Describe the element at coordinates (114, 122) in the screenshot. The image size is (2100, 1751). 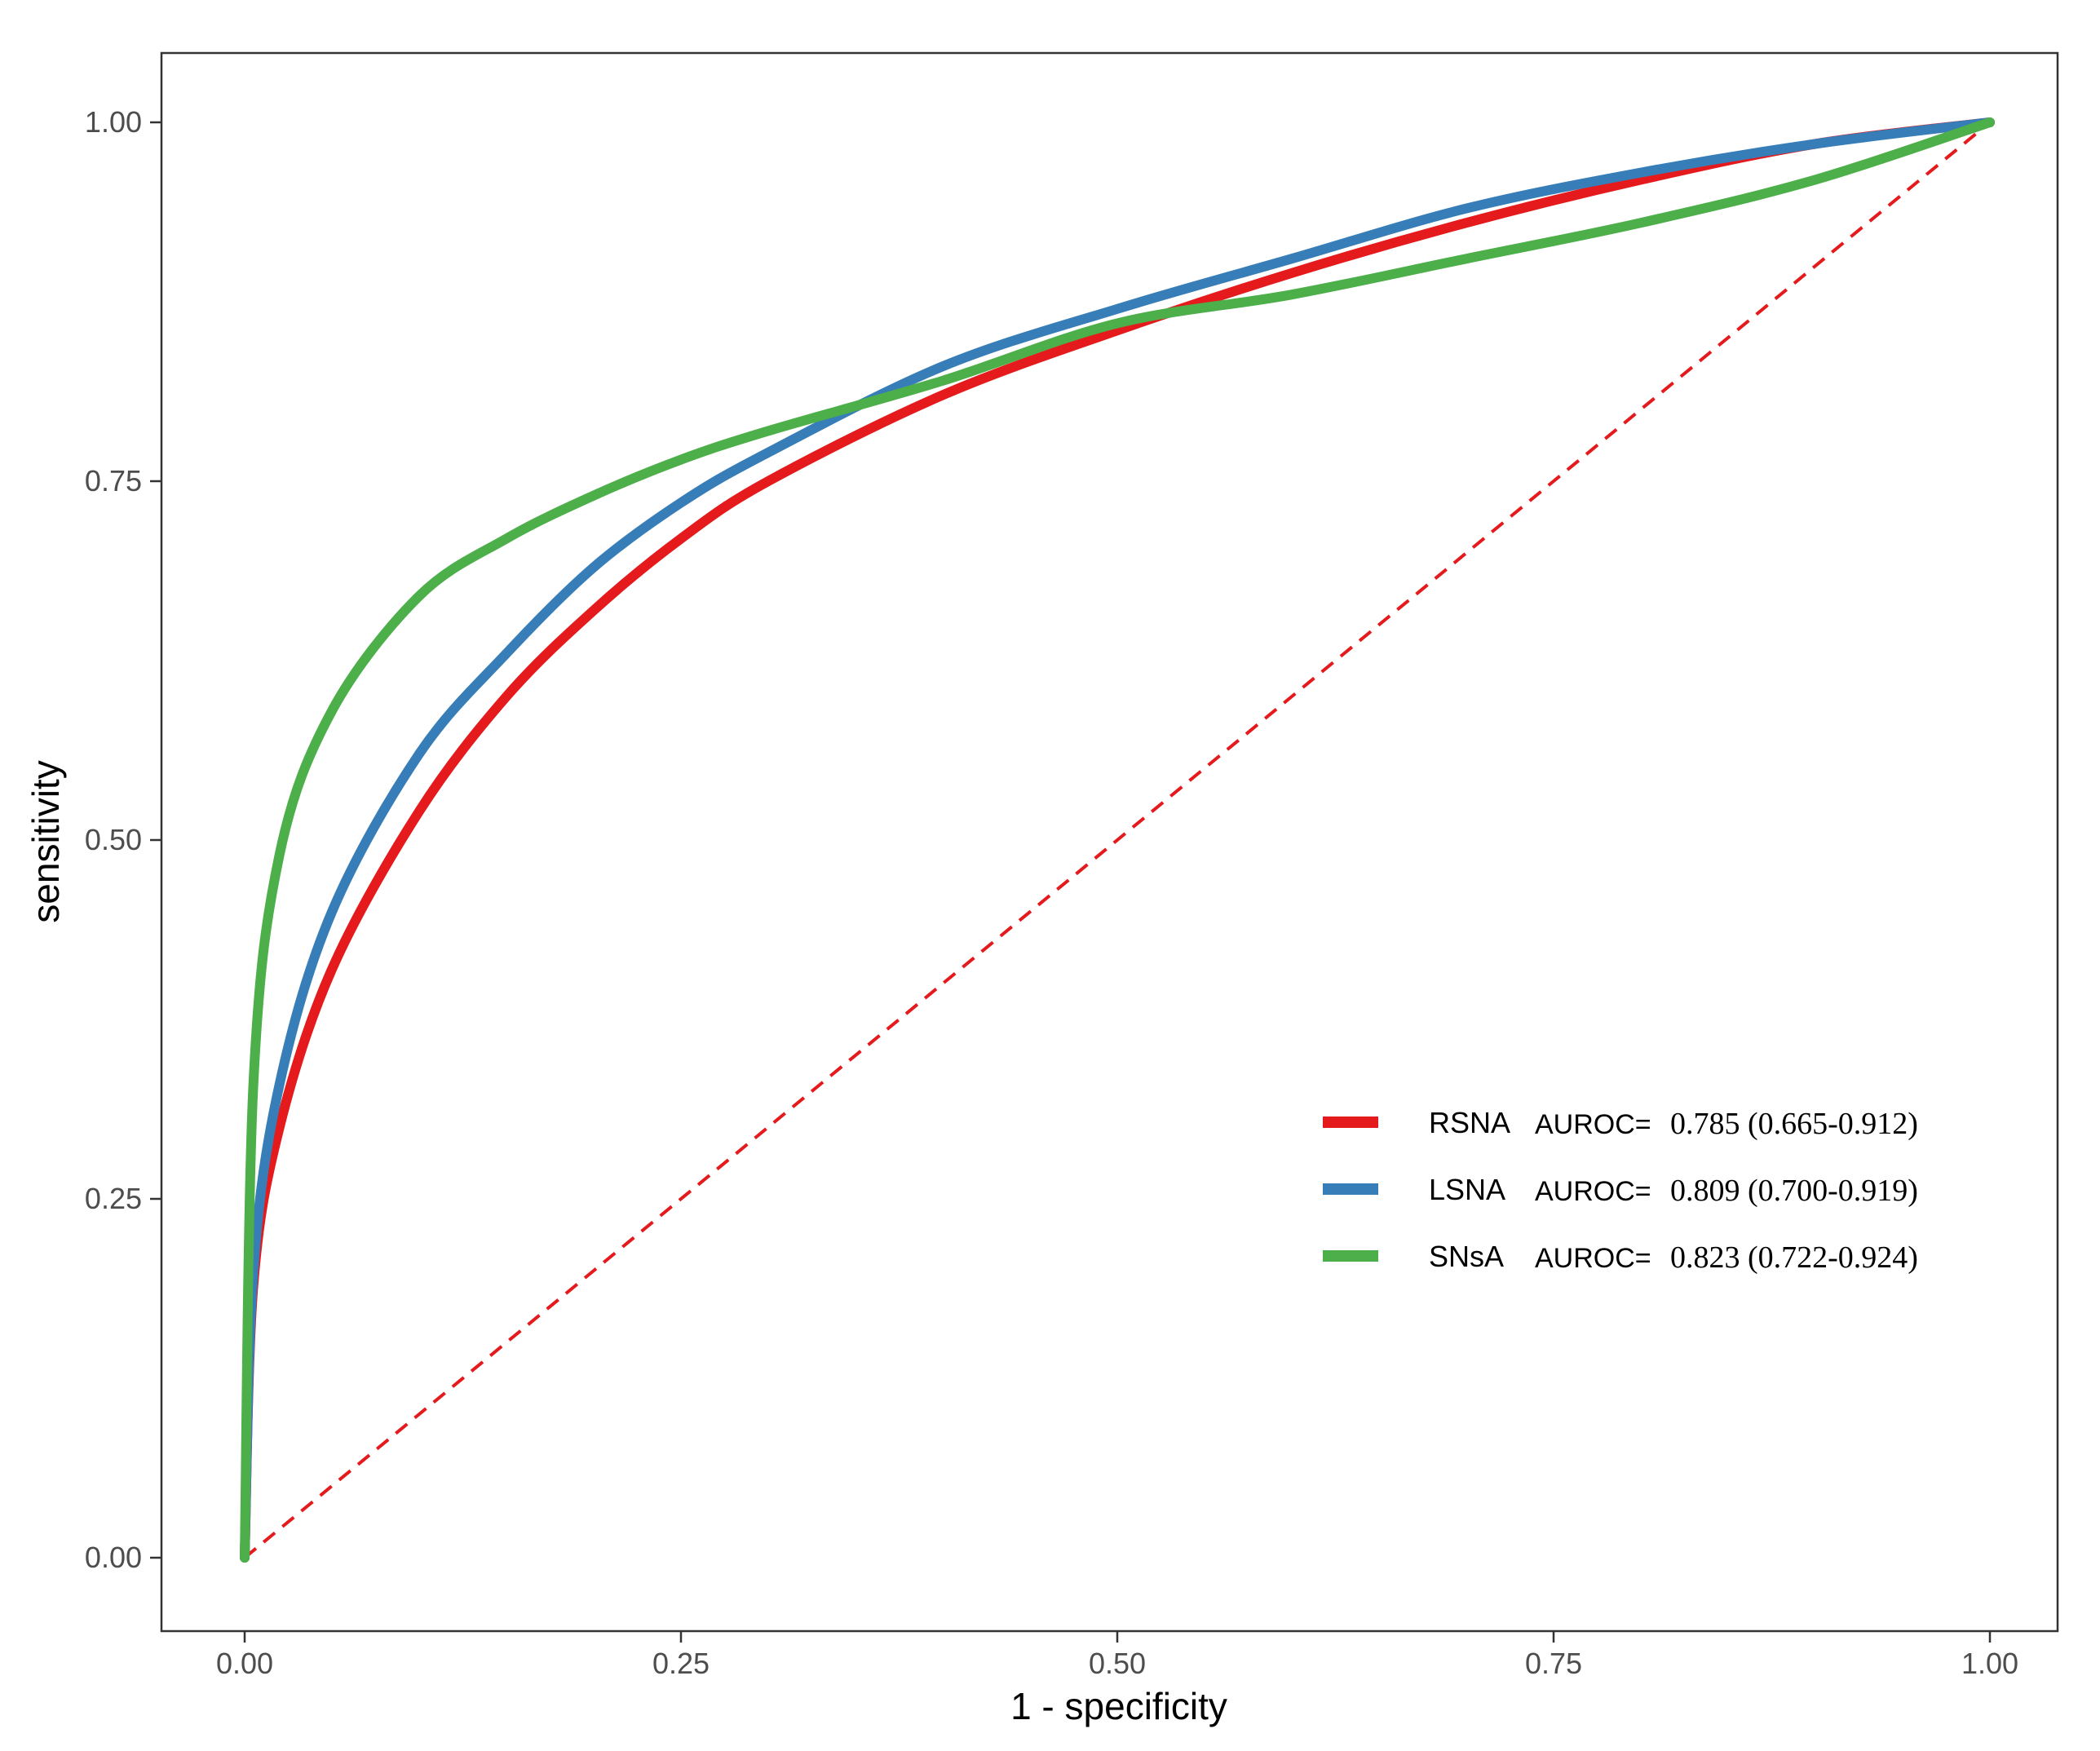
I see `y-tick-label: 1.00` at that location.